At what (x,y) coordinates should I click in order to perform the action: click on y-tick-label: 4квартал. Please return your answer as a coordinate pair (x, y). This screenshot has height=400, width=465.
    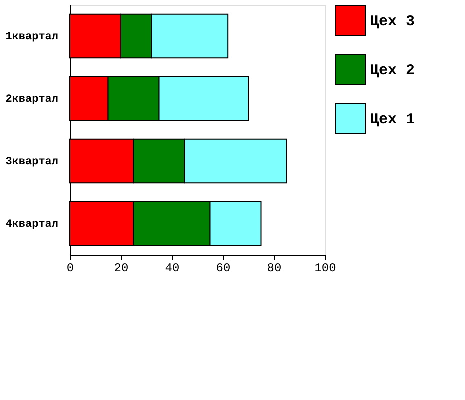
    Looking at the image, I should click on (32, 224).